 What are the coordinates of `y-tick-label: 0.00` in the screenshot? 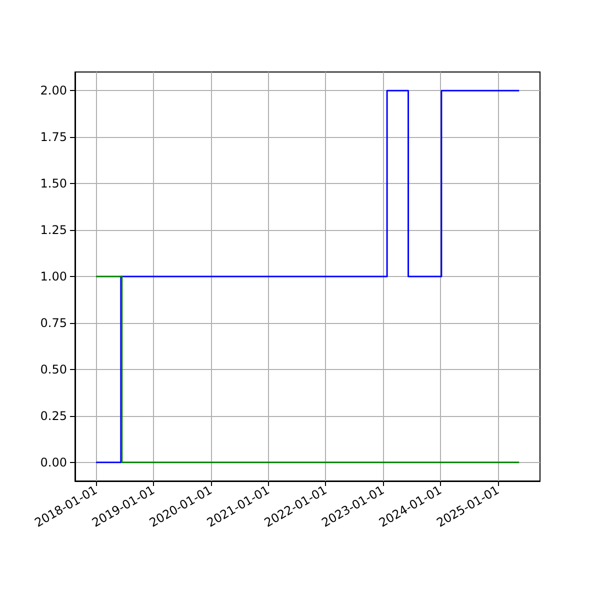 It's located at (53, 462).